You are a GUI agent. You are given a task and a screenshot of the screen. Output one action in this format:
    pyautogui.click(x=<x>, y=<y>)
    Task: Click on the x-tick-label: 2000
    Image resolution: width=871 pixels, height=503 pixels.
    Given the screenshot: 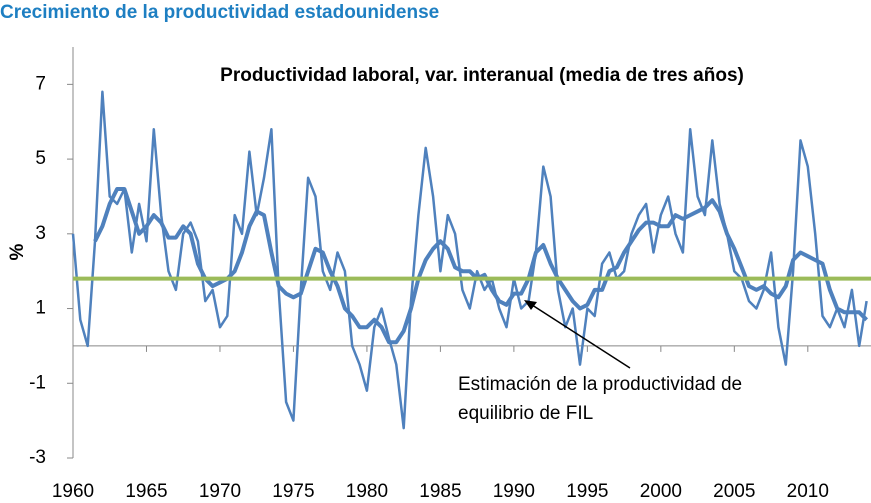 What is the action you would take?
    pyautogui.click(x=661, y=491)
    